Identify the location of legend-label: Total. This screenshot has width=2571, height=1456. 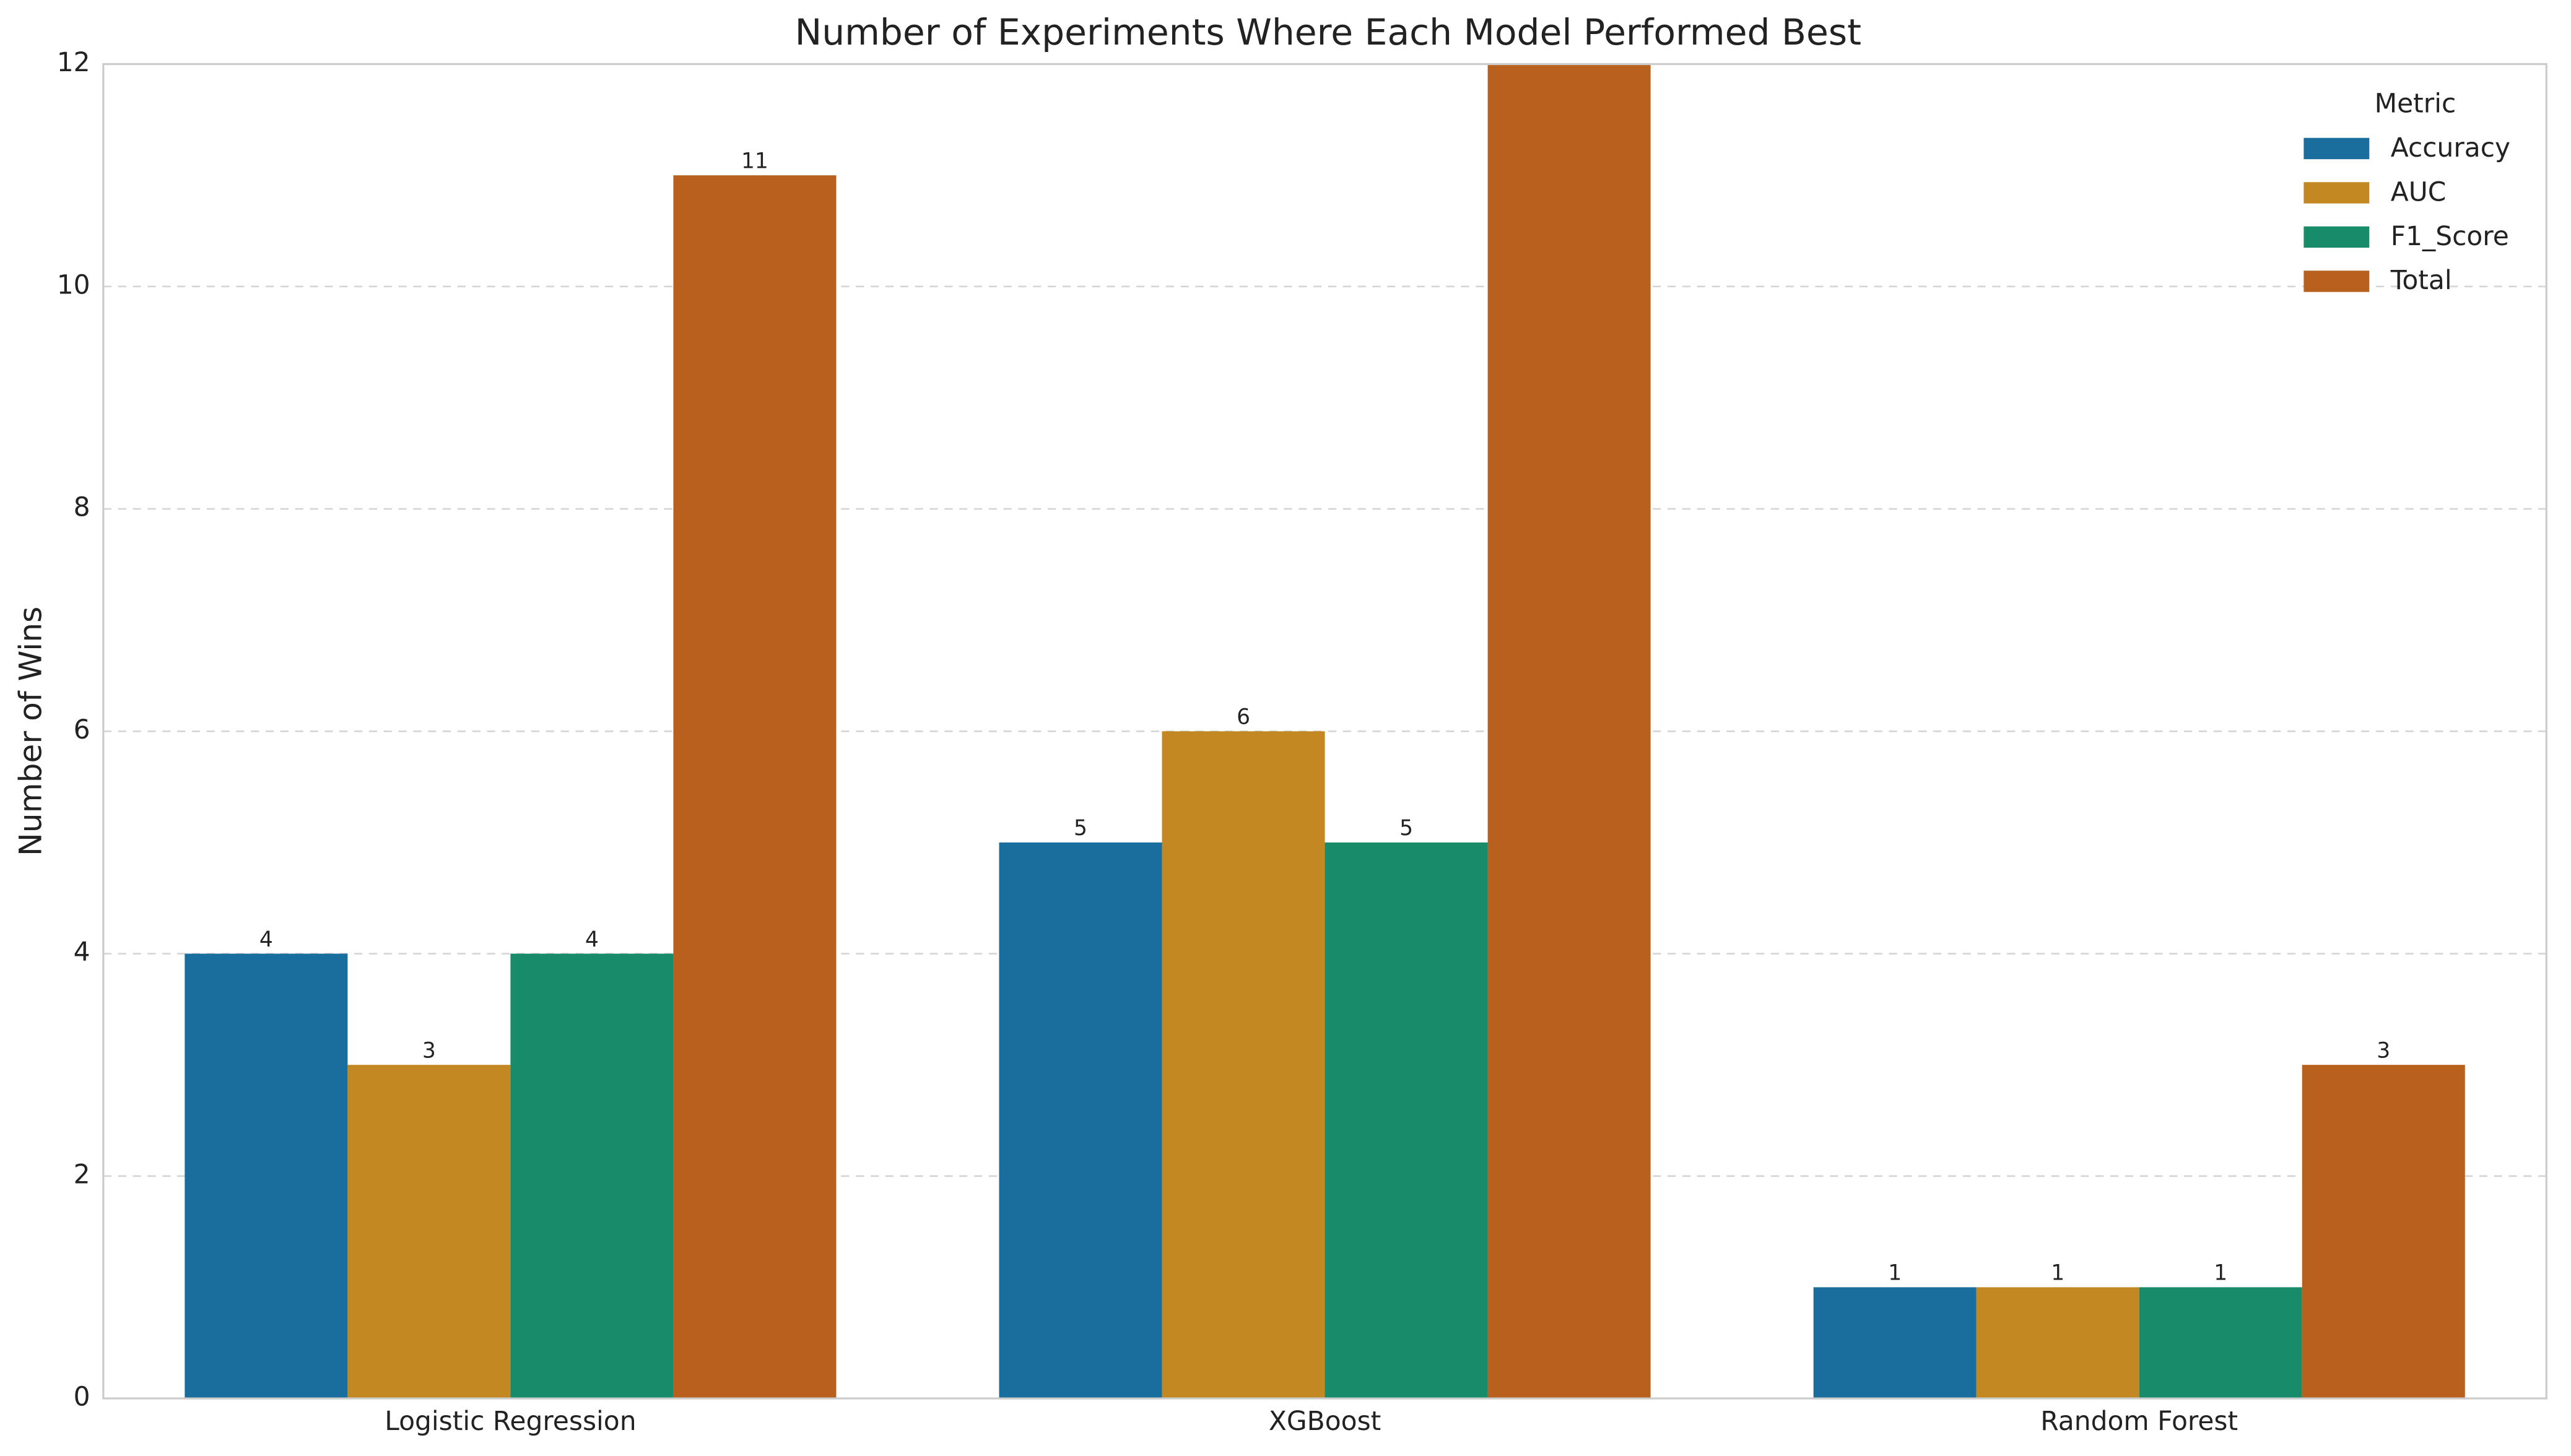
(2421, 280).